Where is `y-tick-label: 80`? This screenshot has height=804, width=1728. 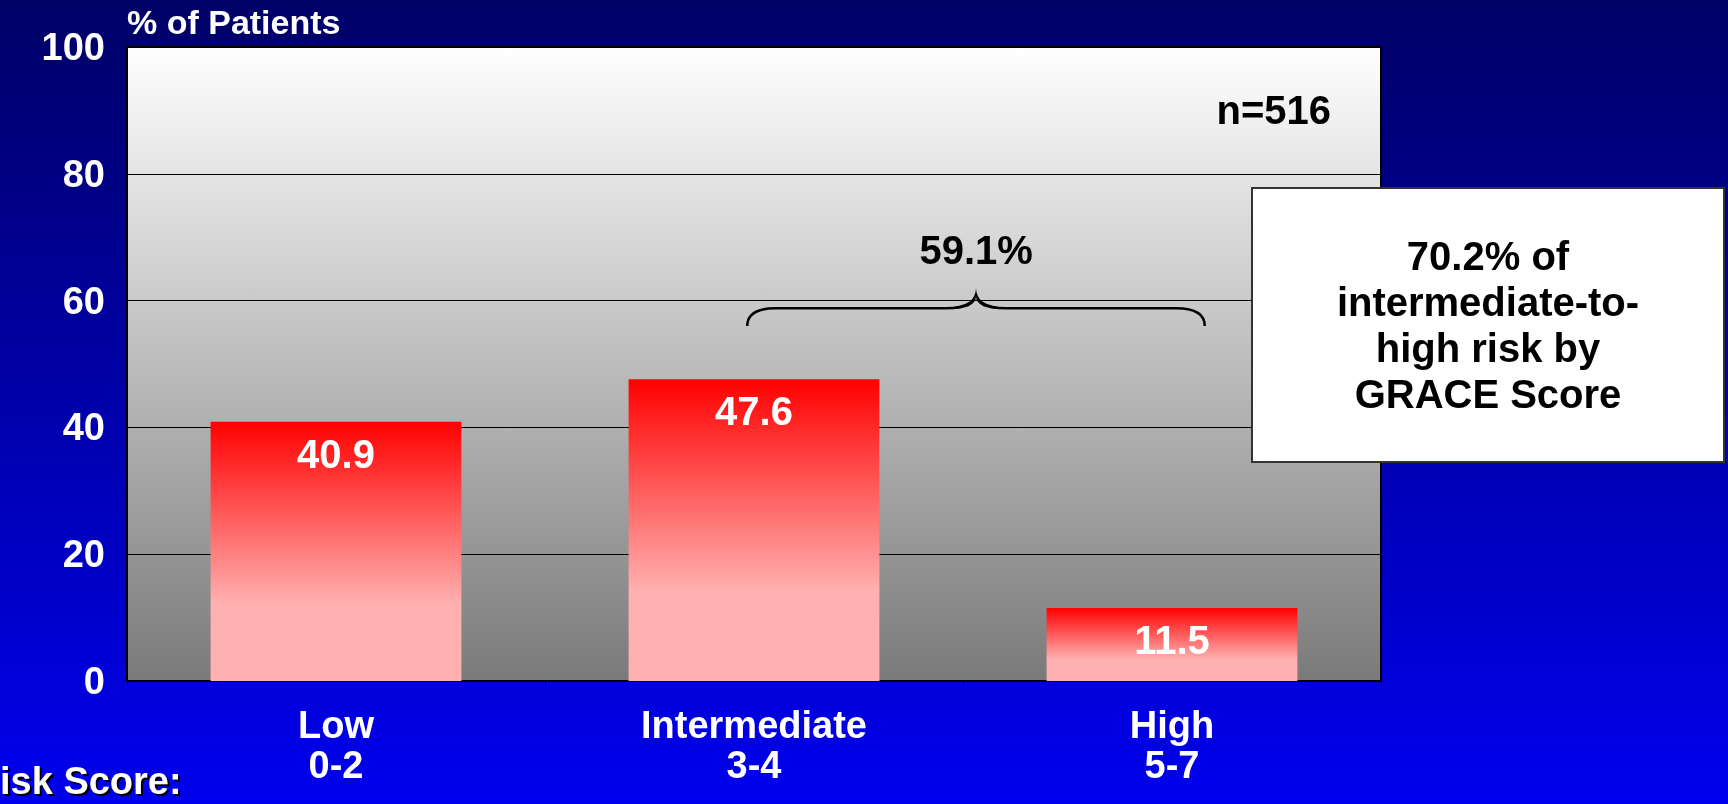
y-tick-label: 80 is located at coordinates (83, 173).